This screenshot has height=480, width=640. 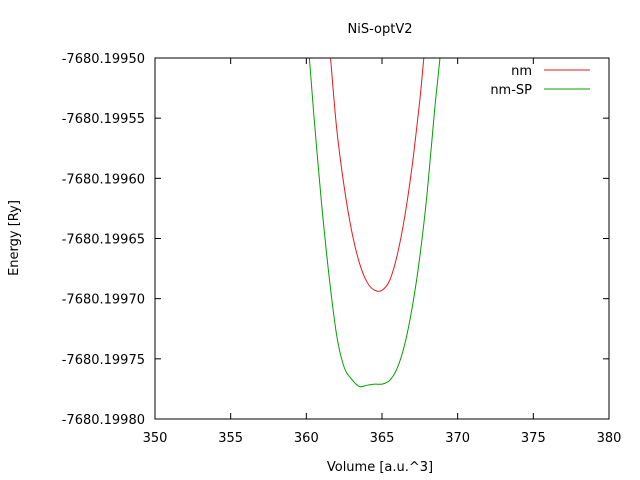 What do you see at coordinates (103, 300) in the screenshot?
I see `y-tick-label: -7680.19970` at bounding box center [103, 300].